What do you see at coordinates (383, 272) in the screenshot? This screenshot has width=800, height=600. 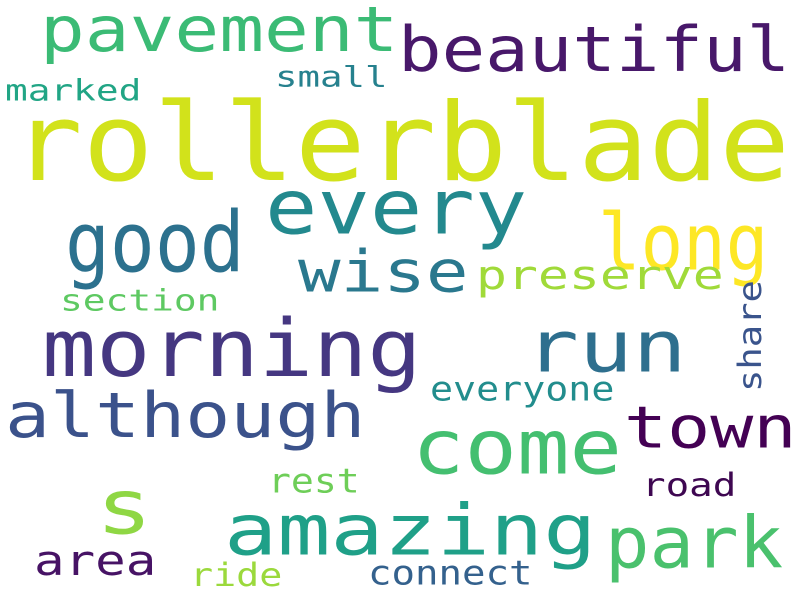 I see `word-wise: wise` at bounding box center [383, 272].